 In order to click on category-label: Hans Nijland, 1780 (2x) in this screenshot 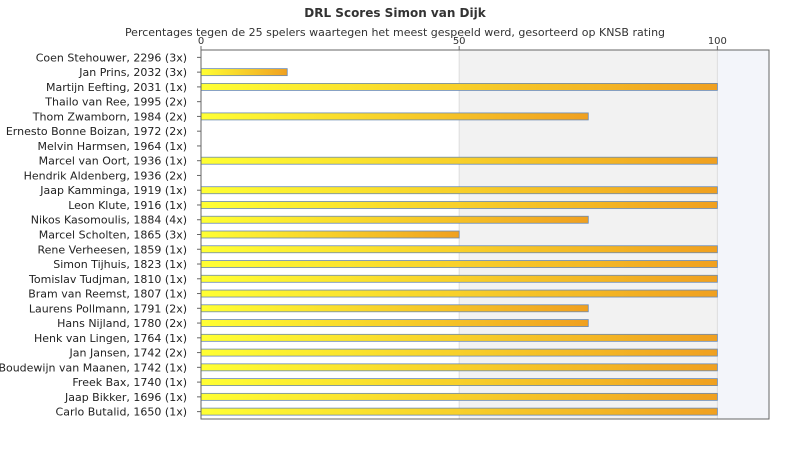, I will do `click(122, 323)`.